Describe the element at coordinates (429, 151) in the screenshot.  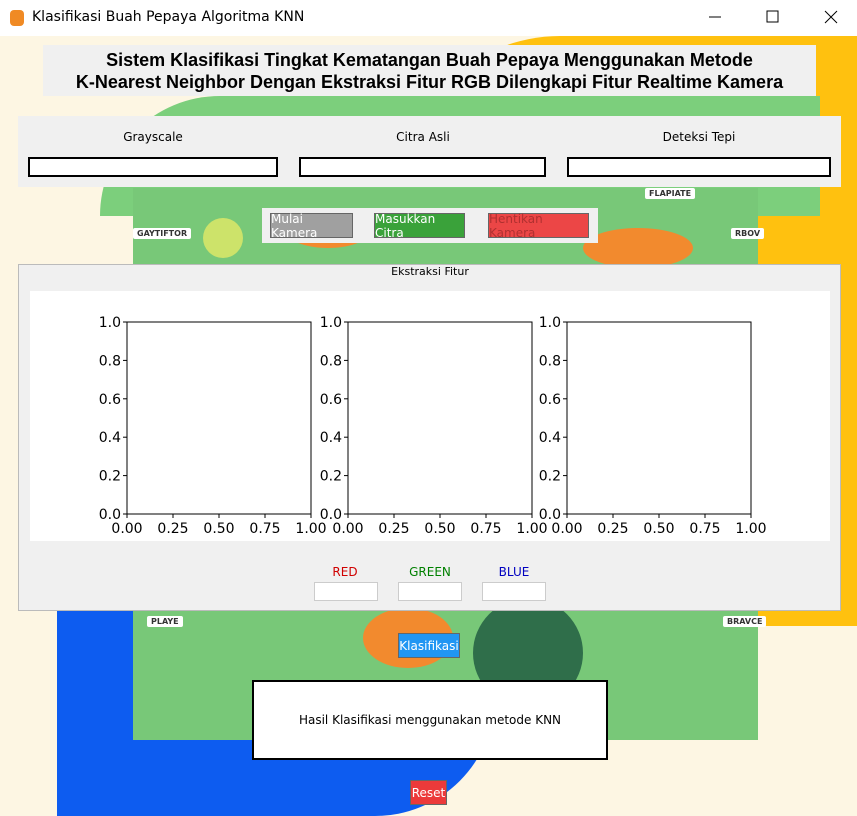
I see `preview-panel: Grayscale Citra Asli Deteksi Tepi` at that location.